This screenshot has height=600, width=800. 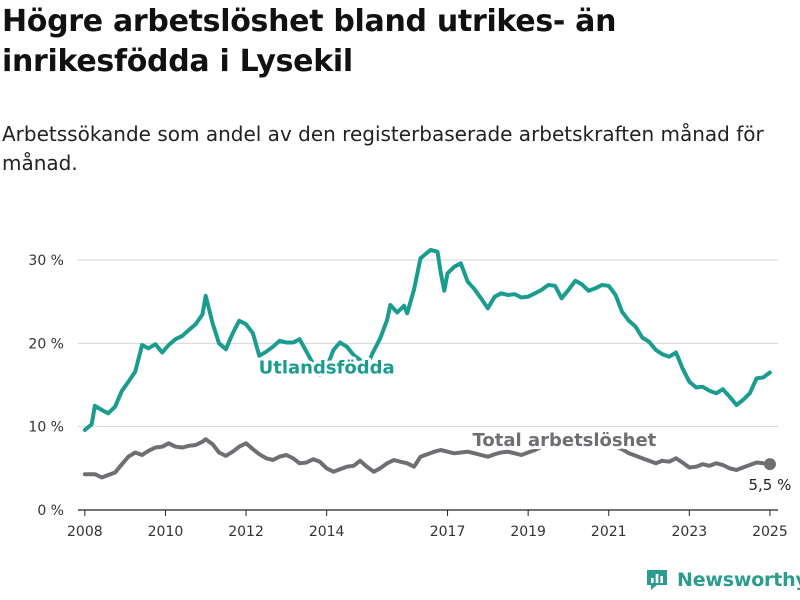 I want to click on x-tick-label: 2023, so click(x=690, y=532).